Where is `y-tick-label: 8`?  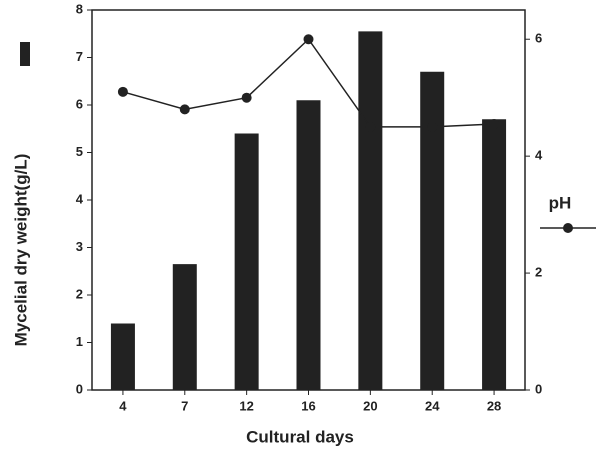
y-tick-label: 8 is located at coordinates (79, 8).